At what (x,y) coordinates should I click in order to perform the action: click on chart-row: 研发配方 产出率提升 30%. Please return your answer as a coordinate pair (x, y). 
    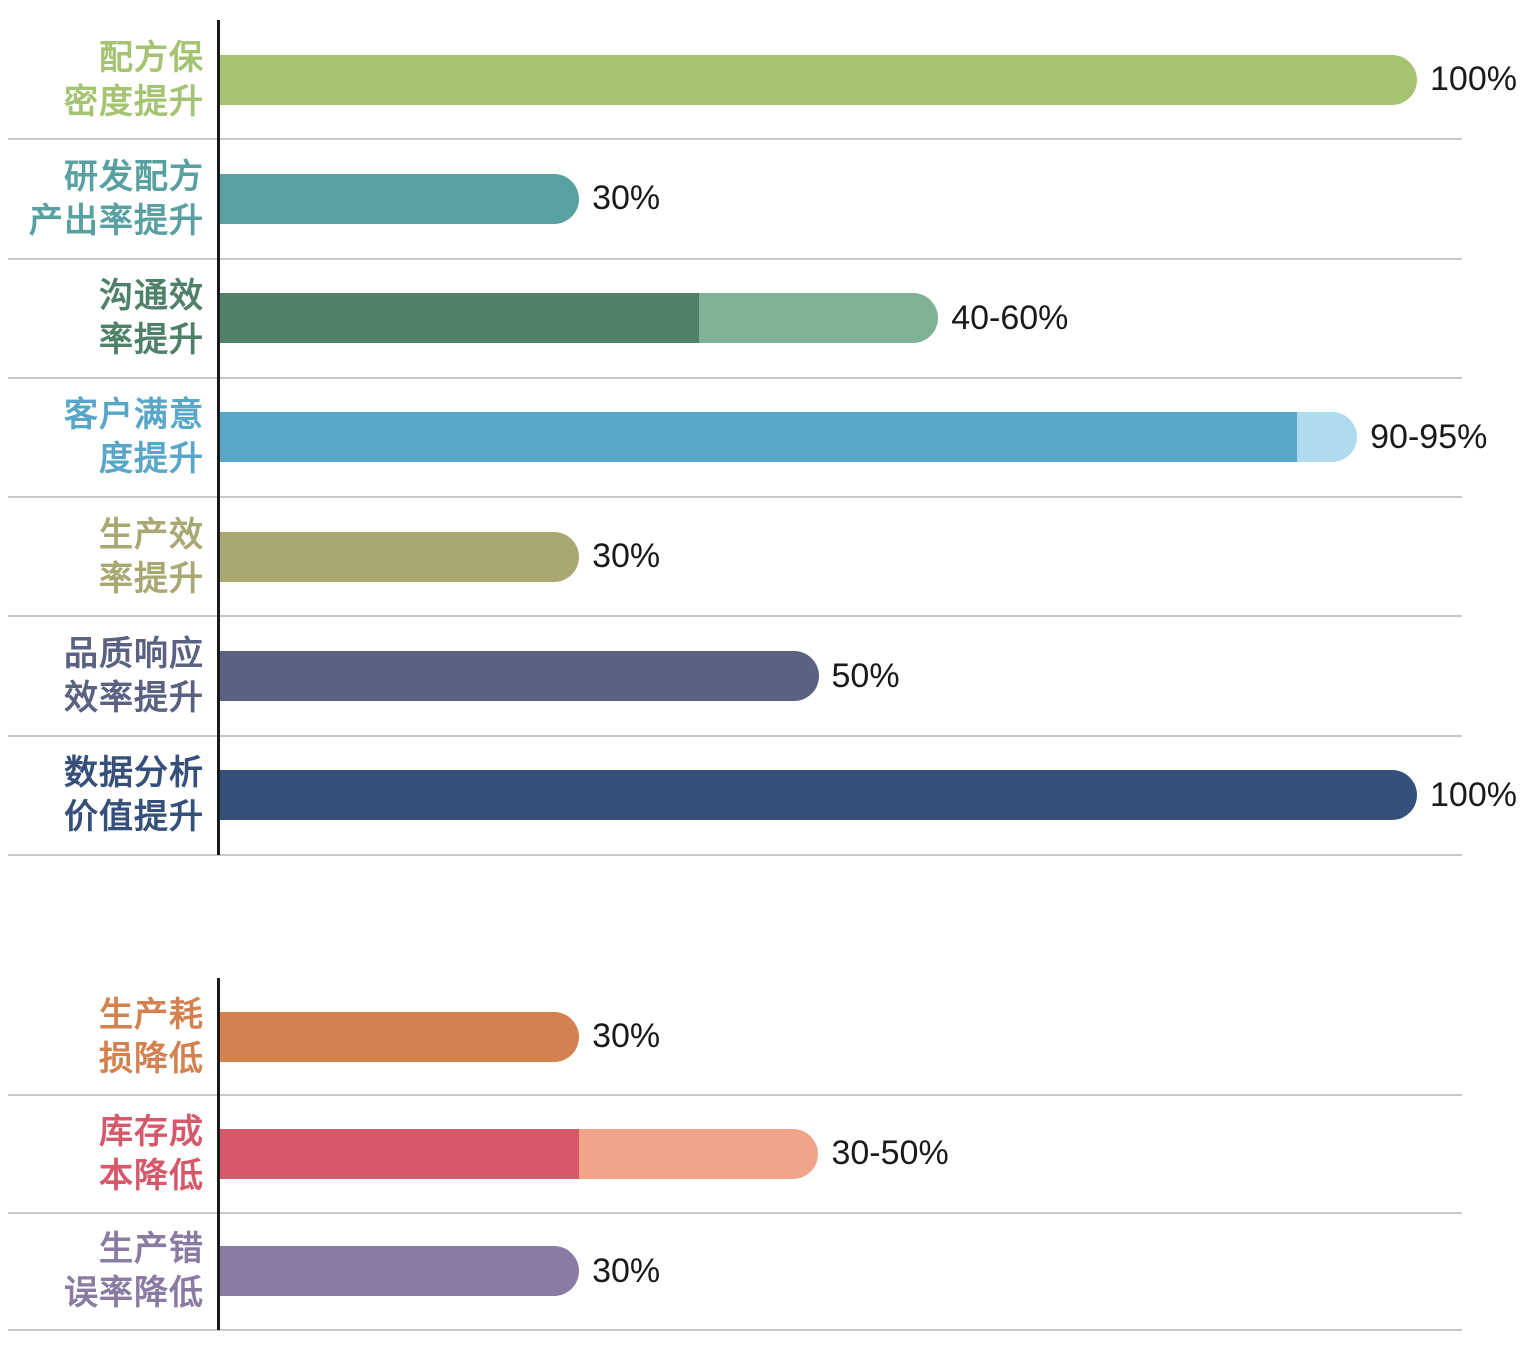
    Looking at the image, I should click on (763, 199).